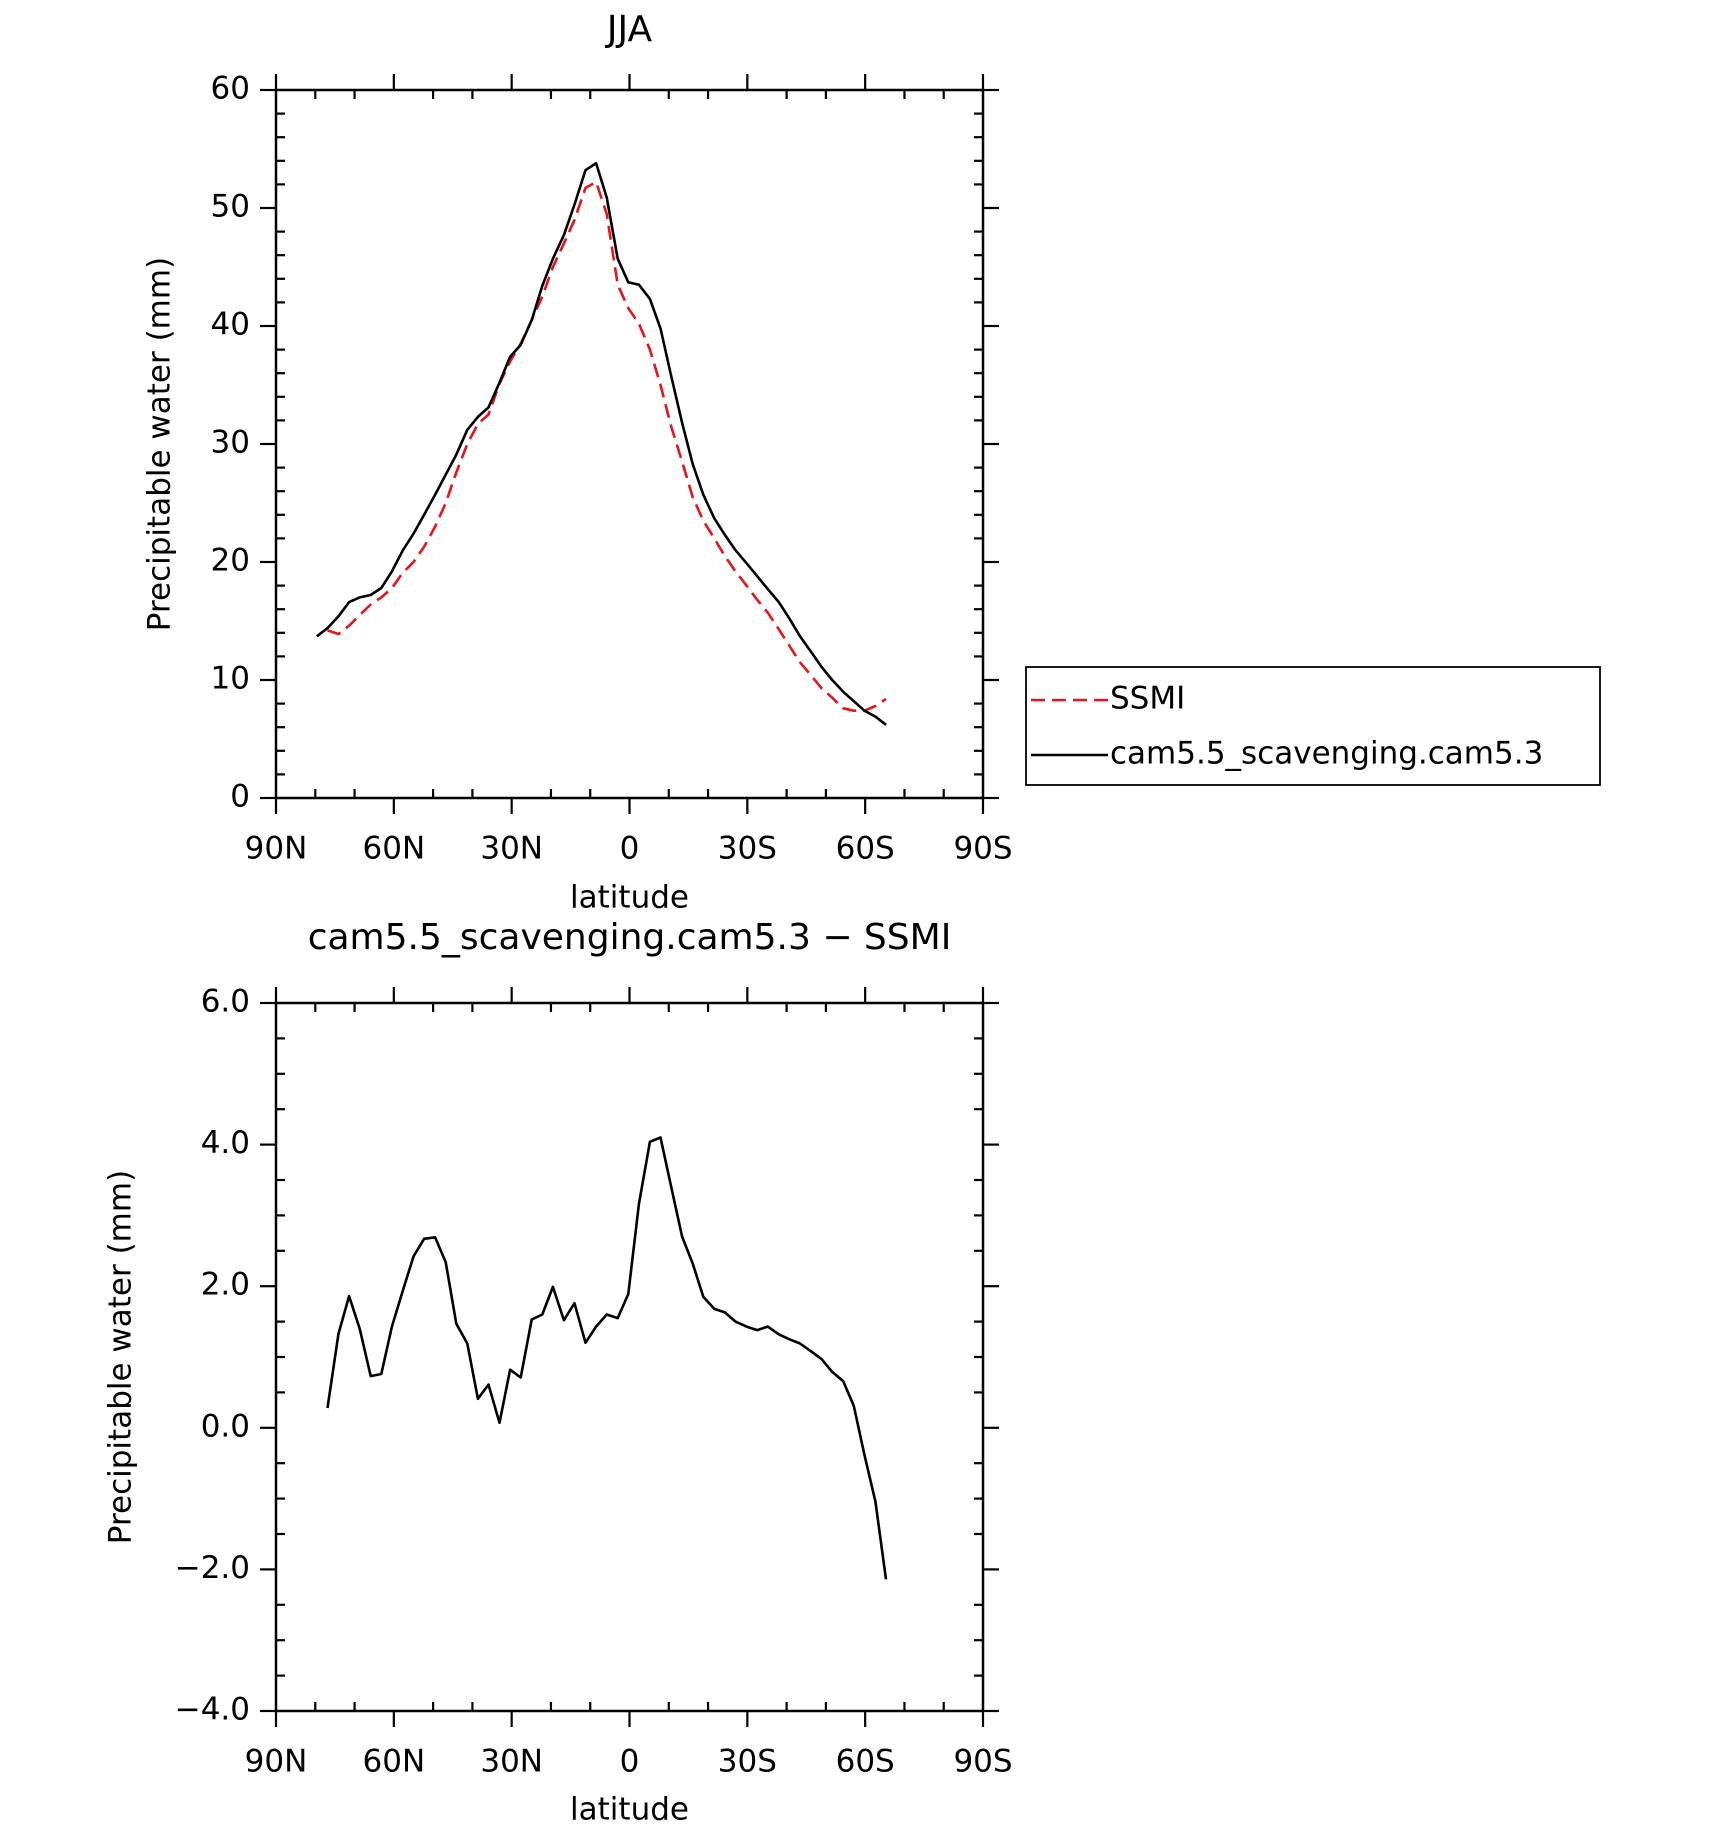 This screenshot has height=1833, width=1710. What do you see at coordinates (1326, 754) in the screenshot?
I see `legend-label: cam5.5_scavenging.cam5.3` at bounding box center [1326, 754].